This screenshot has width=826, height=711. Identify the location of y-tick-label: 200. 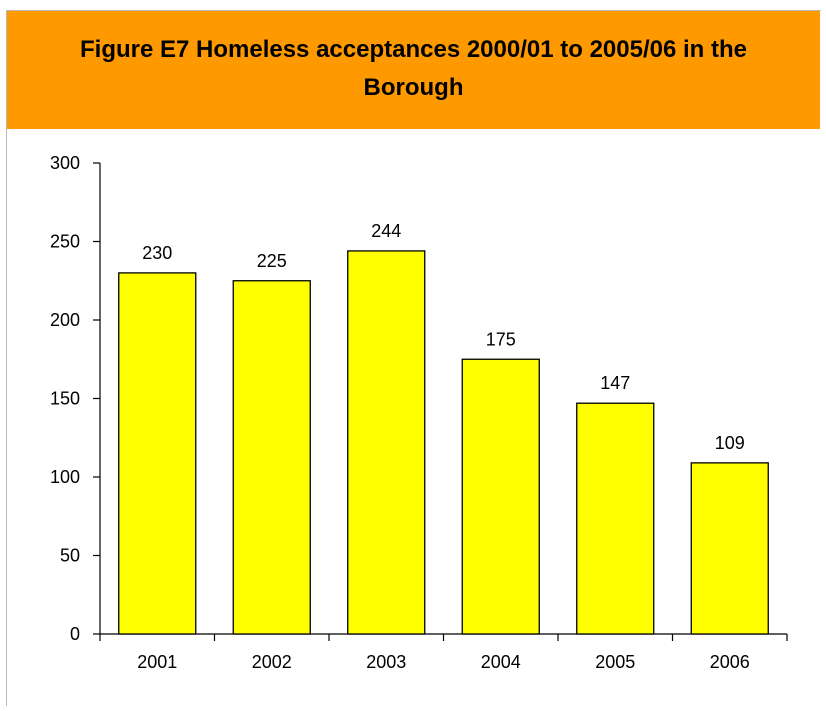
(65, 320).